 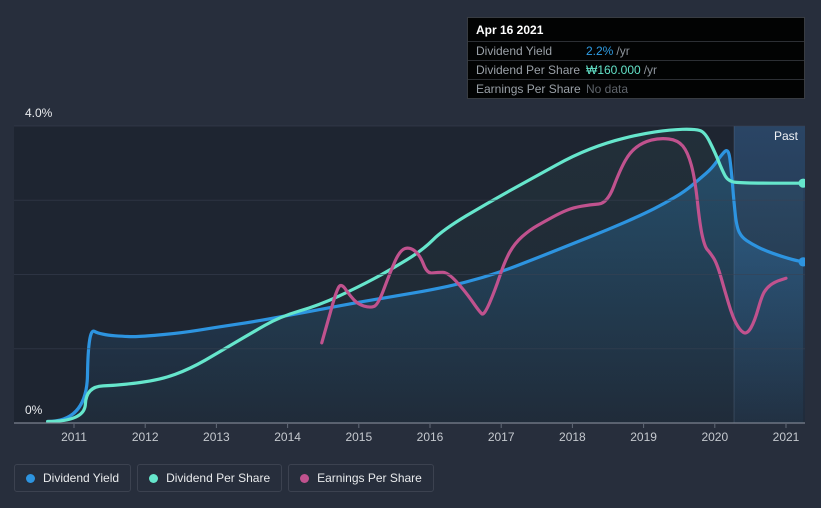 I want to click on x-axis-label-2013: 2013, so click(x=216, y=437).